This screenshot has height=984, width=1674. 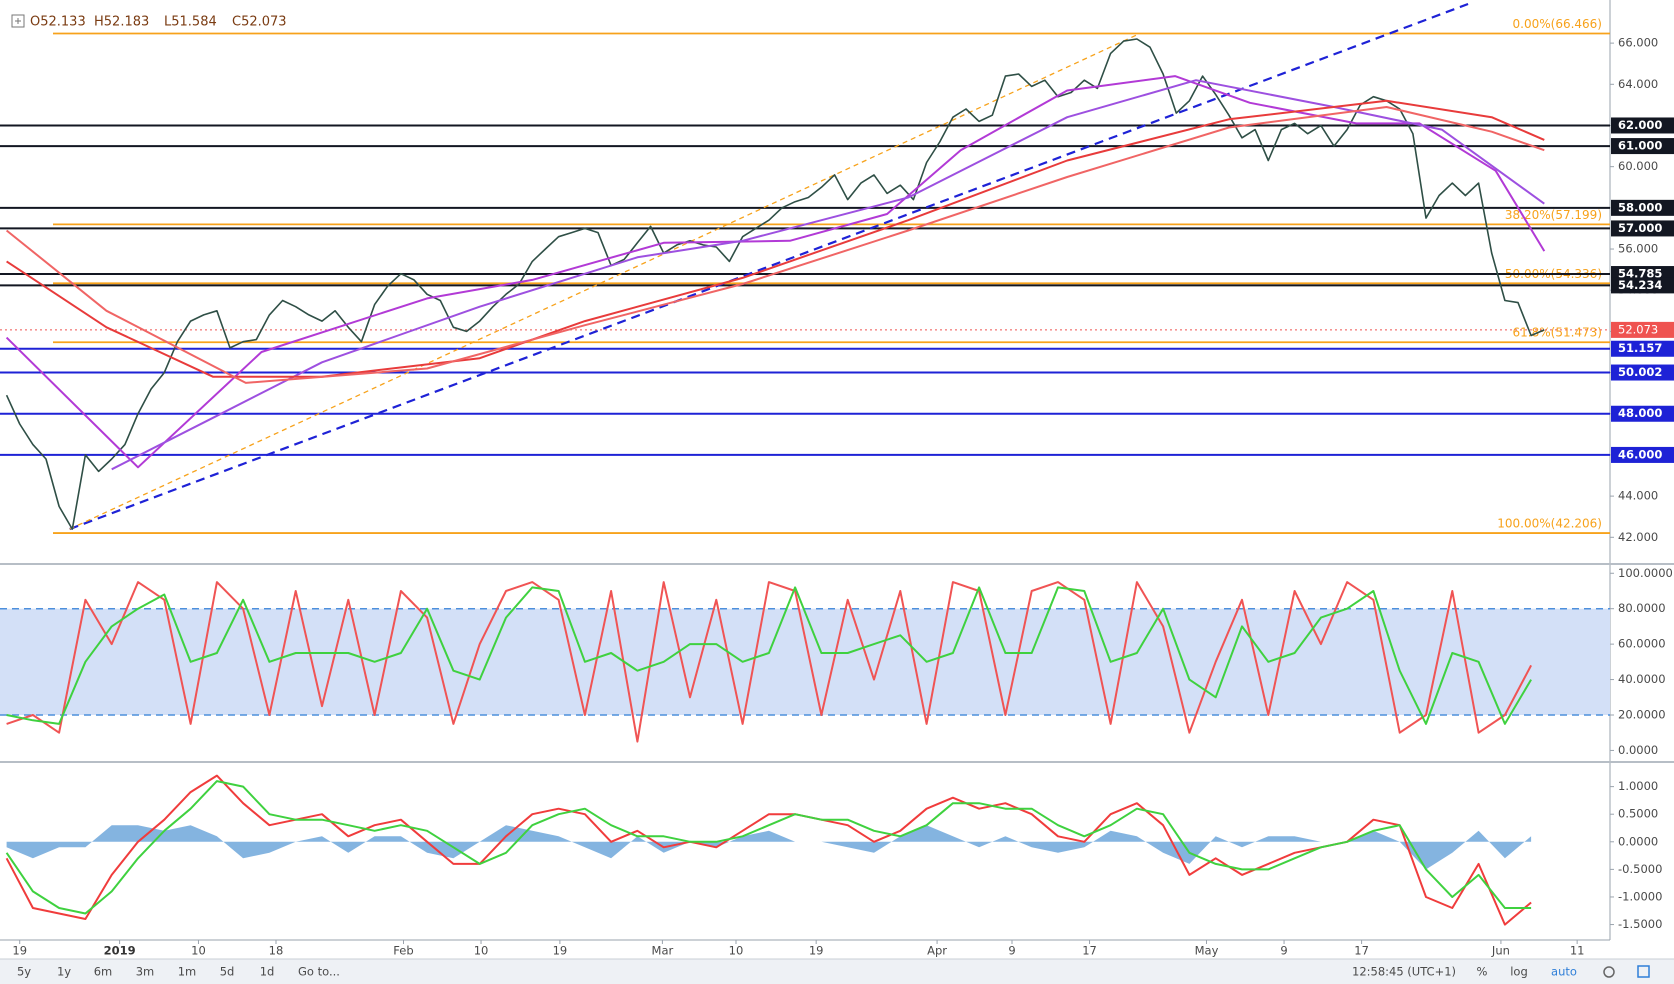 I want to click on x-tick-label: Feb, so click(x=403, y=951).